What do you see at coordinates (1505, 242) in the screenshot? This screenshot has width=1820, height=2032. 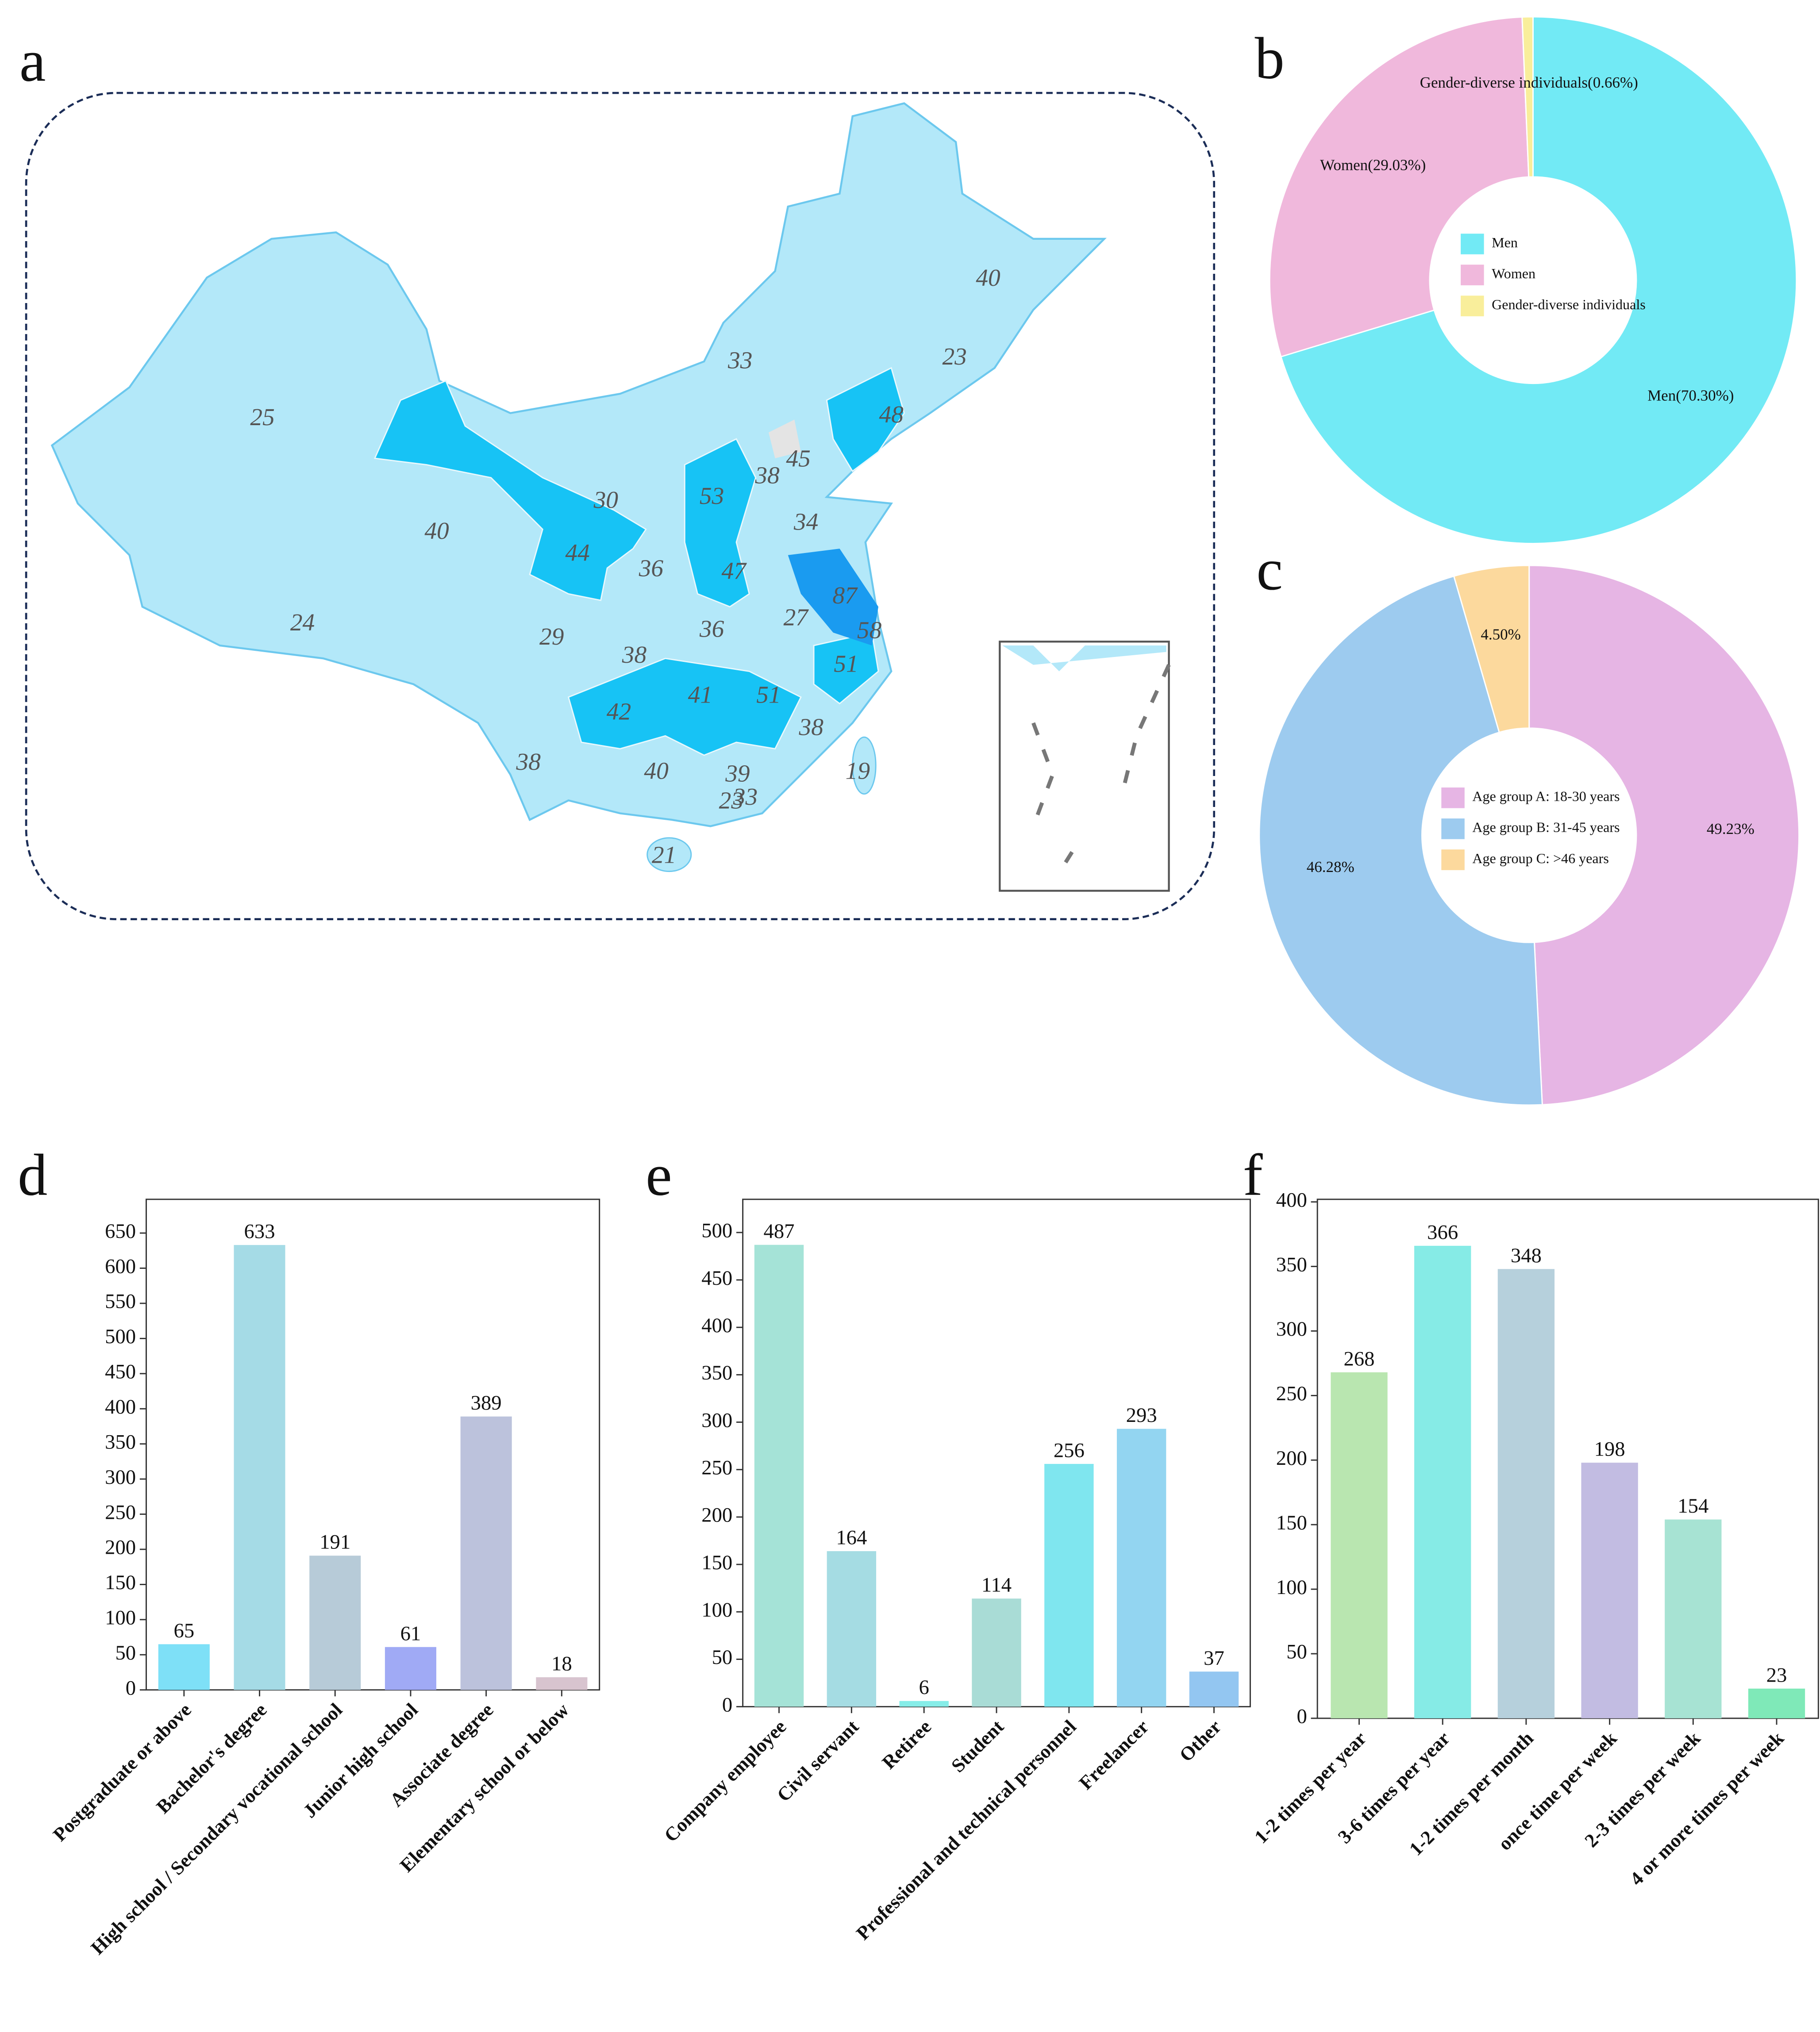 I see `legend-label: Men` at bounding box center [1505, 242].